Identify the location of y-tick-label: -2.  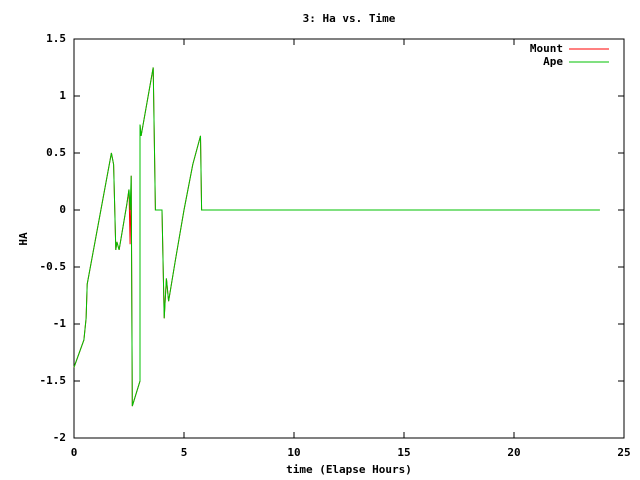
(59, 437).